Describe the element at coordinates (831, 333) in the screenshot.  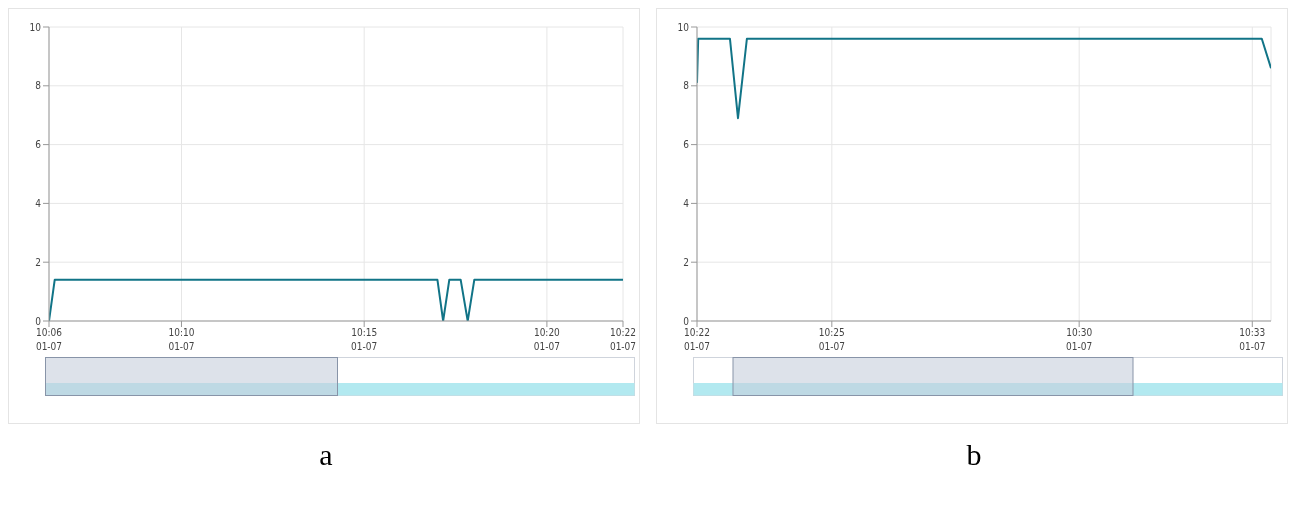
I see `x-tick-label: 10:25` at that location.